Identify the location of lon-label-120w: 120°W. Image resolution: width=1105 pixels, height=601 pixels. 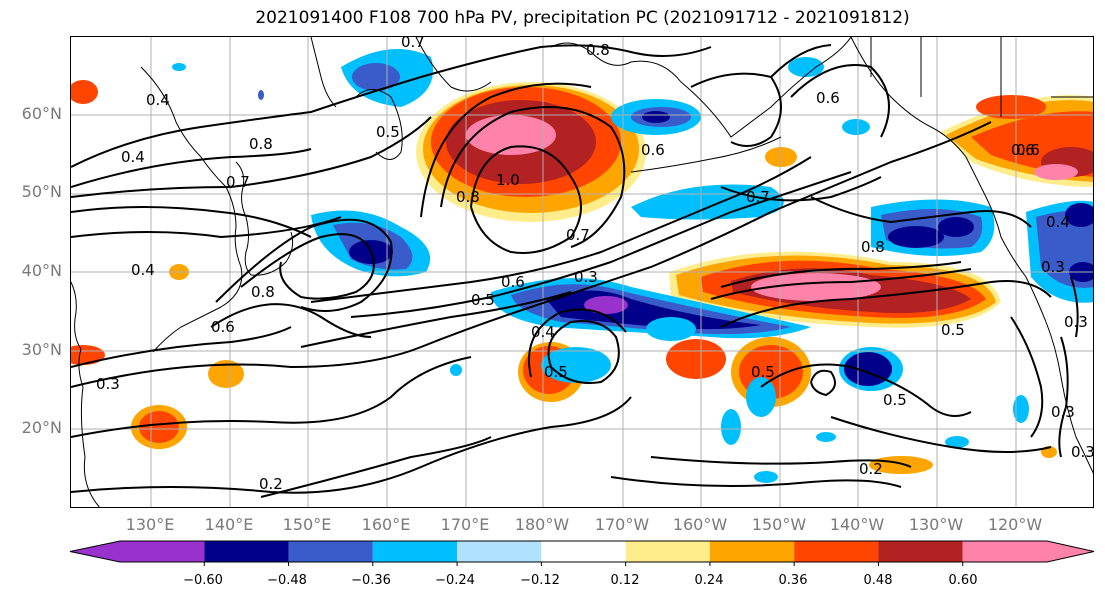
(1015, 524).